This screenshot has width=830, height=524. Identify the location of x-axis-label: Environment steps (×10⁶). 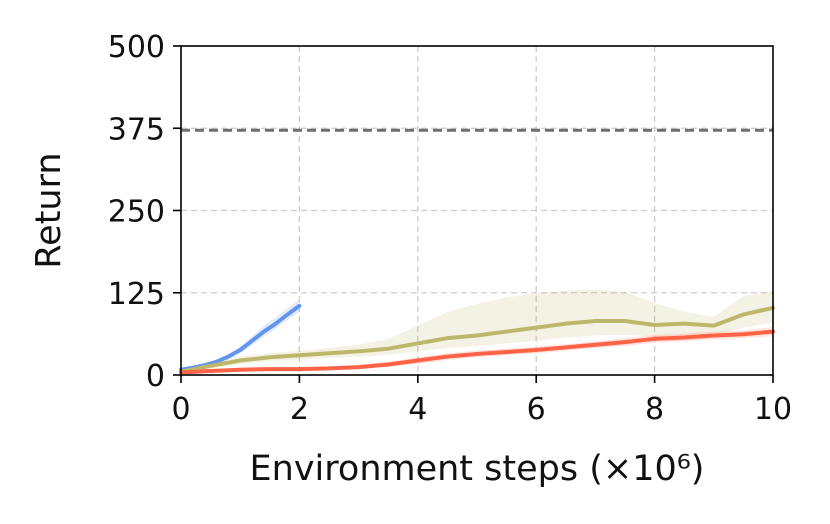
(477, 469).